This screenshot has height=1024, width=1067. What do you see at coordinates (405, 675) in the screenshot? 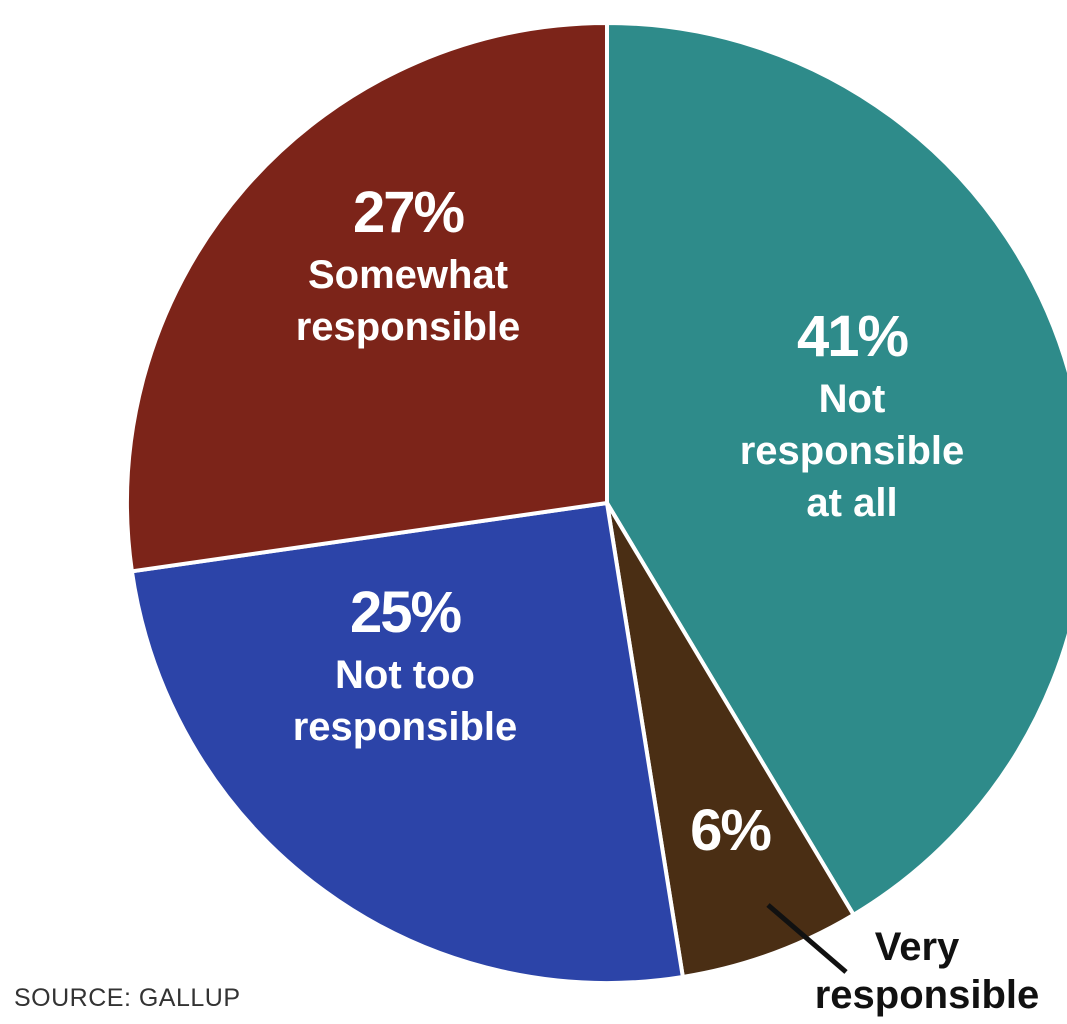
I see `slice-description-label: Not too` at bounding box center [405, 675].